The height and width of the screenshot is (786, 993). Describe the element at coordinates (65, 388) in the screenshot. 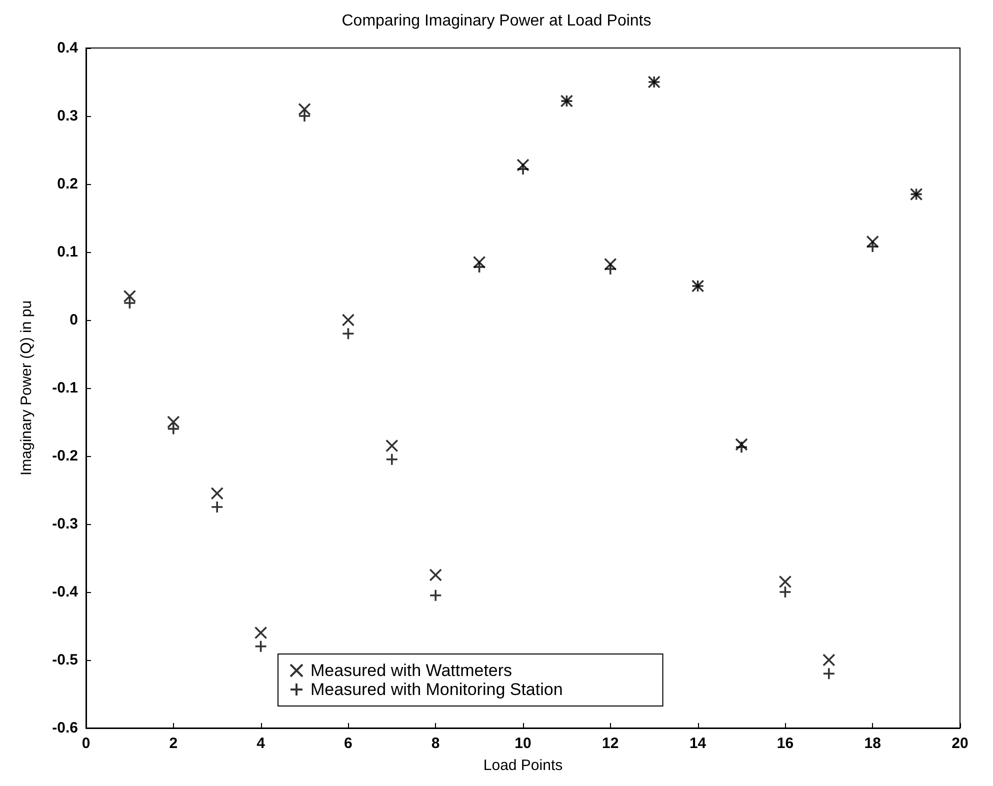

I see `y-tick-label: -0.1` at that location.